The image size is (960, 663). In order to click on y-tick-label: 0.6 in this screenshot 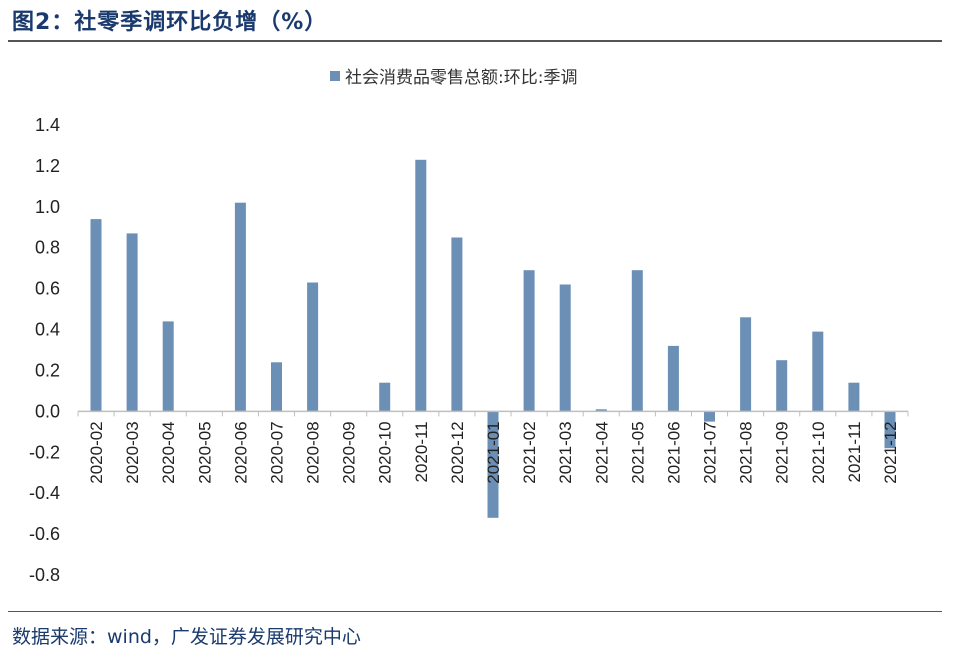, I will do `click(47, 289)`.